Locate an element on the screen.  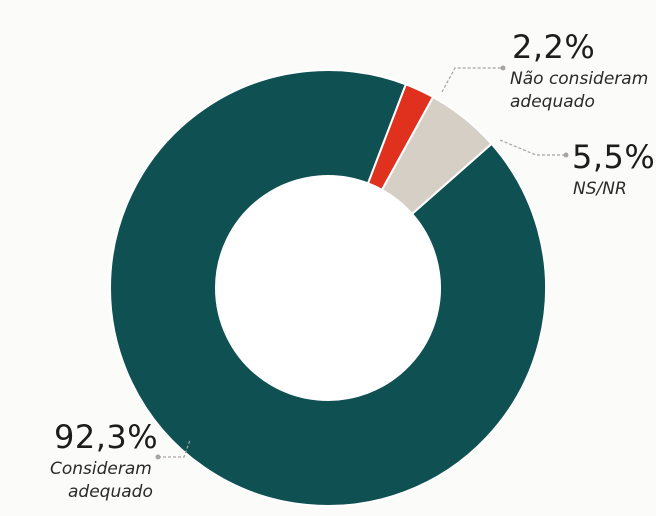
pct-label-nsnr: 5,5% is located at coordinates (614, 157).